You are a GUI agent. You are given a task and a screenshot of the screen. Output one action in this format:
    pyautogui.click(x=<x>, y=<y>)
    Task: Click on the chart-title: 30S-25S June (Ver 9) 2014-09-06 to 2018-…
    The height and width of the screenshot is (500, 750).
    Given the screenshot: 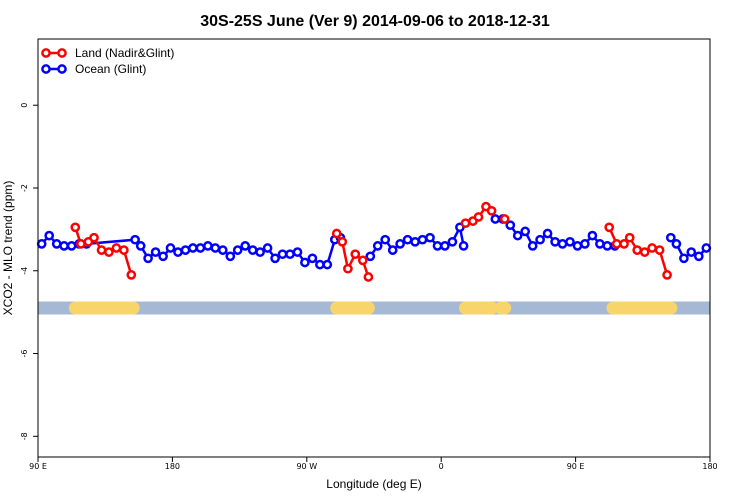 What is the action you would take?
    pyautogui.click(x=375, y=21)
    